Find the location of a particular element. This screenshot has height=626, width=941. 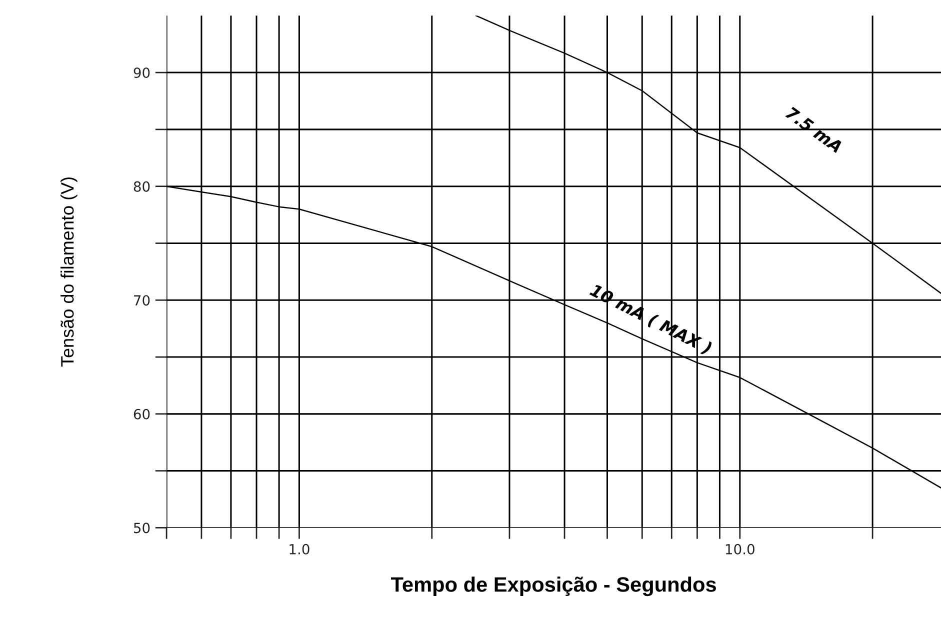

x-tick-label: 1.0 is located at coordinates (300, 549).